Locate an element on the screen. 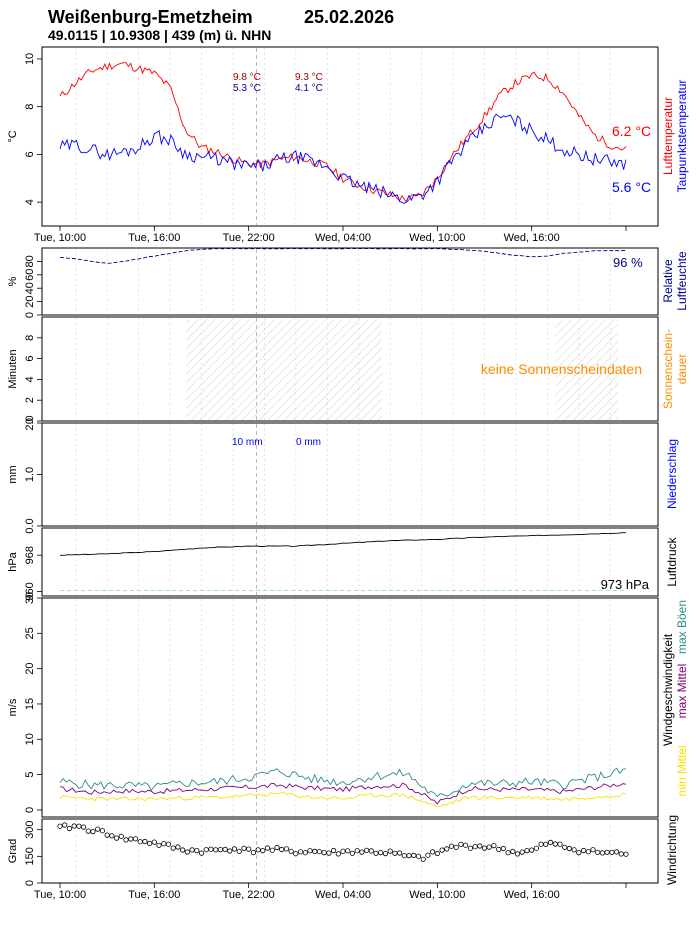 This screenshot has height=930, width=696. humidity-line is located at coordinates (343, 256).